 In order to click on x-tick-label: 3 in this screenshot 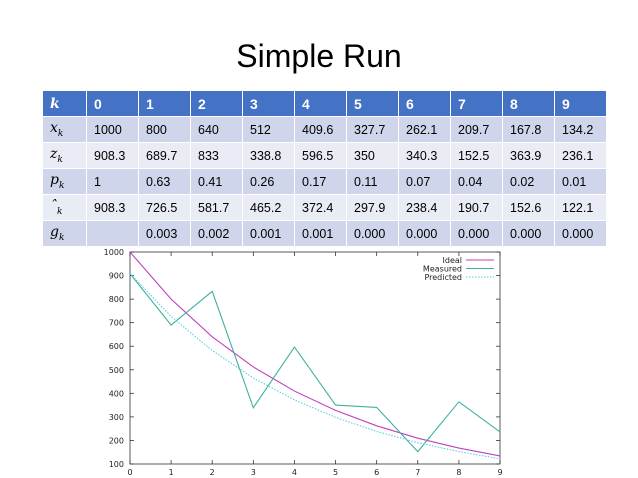, I will do `click(253, 472)`.